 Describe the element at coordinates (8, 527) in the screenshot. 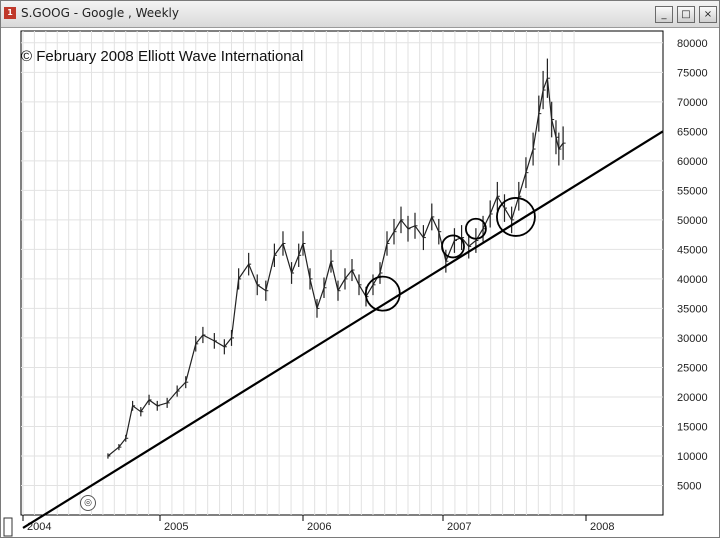

I see `scroll-handle` at that location.